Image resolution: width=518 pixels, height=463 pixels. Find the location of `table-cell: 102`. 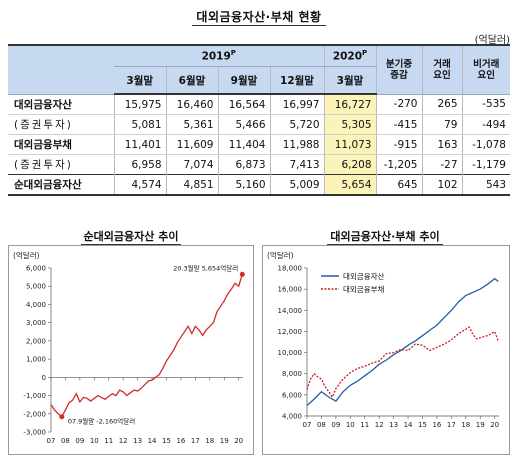

table-cell: 102 is located at coordinates (441, 185).